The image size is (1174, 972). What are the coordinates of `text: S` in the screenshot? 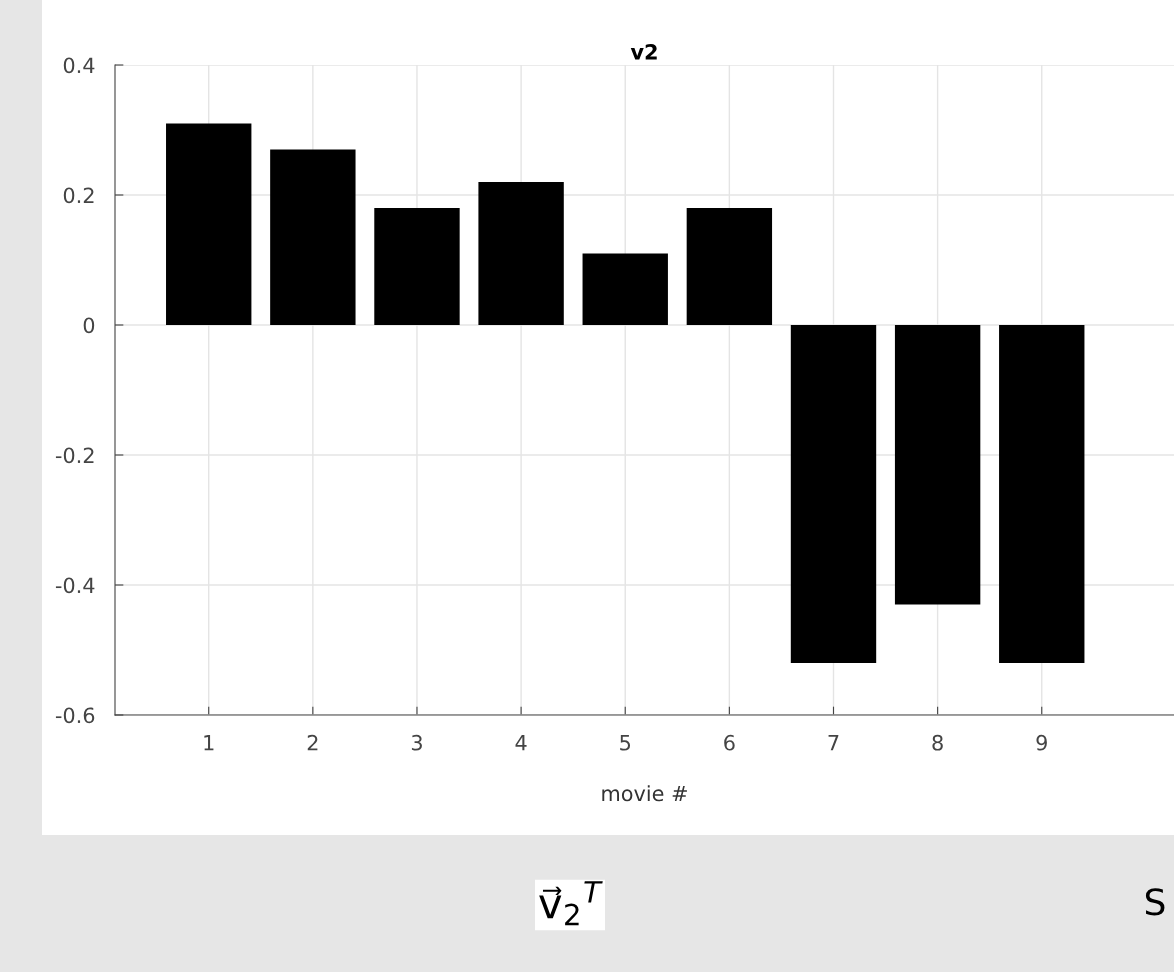 It's located at (1155, 902).